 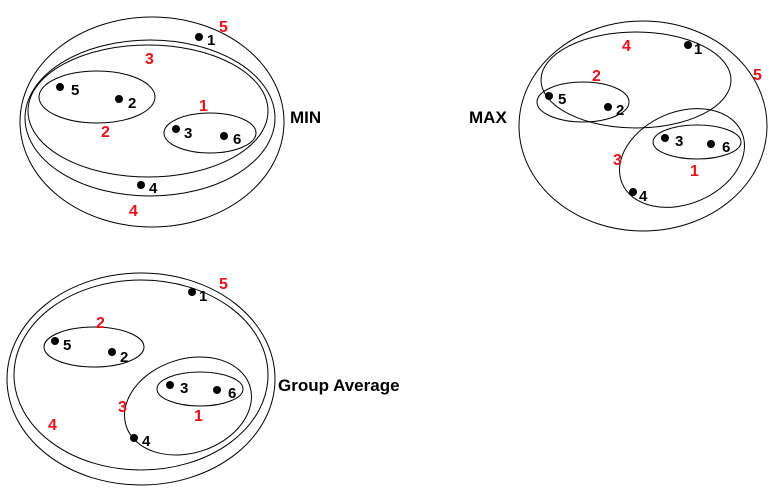 I want to click on max-title: MAX, so click(x=488, y=117).